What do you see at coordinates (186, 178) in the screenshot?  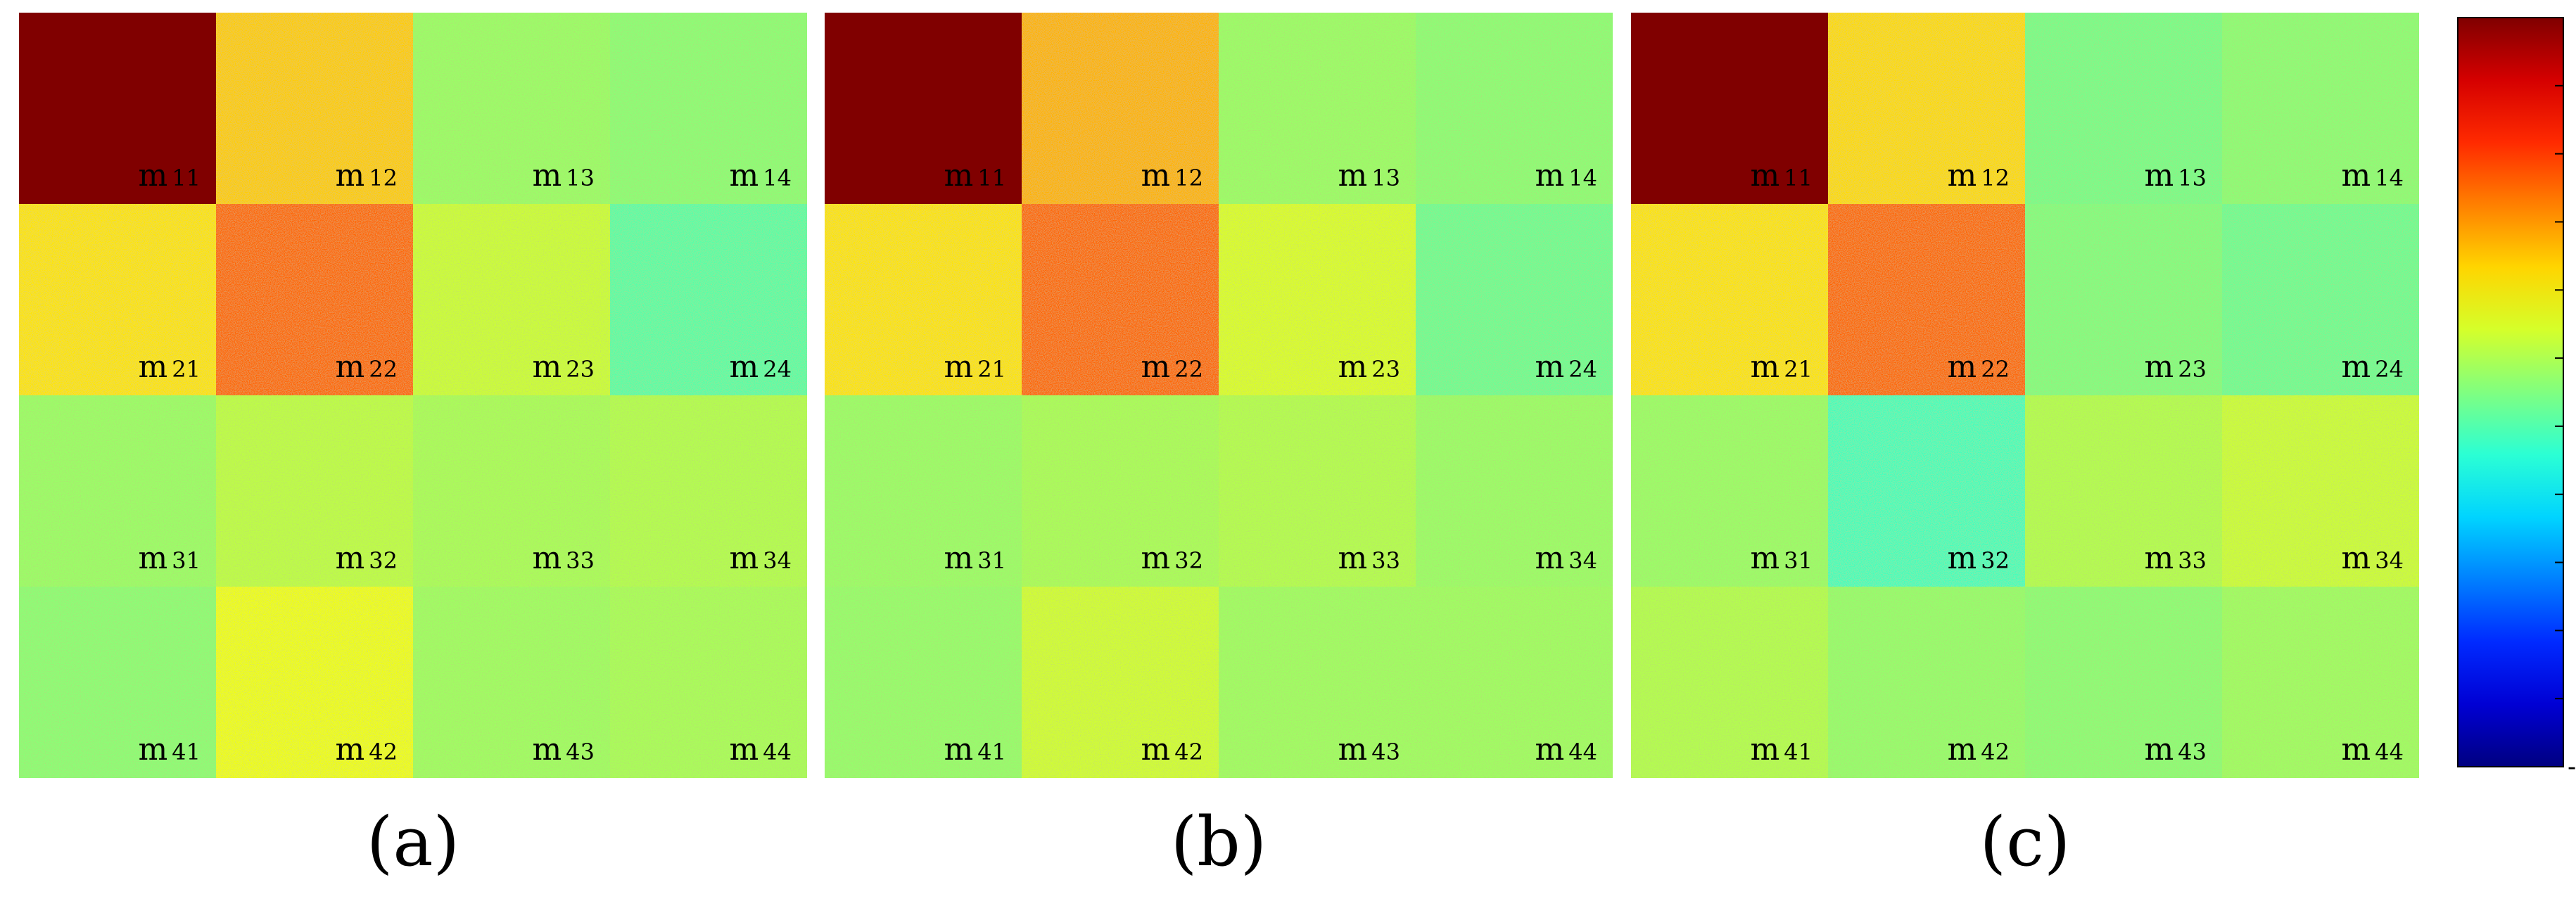 I see `element-label-index: 11` at bounding box center [186, 178].